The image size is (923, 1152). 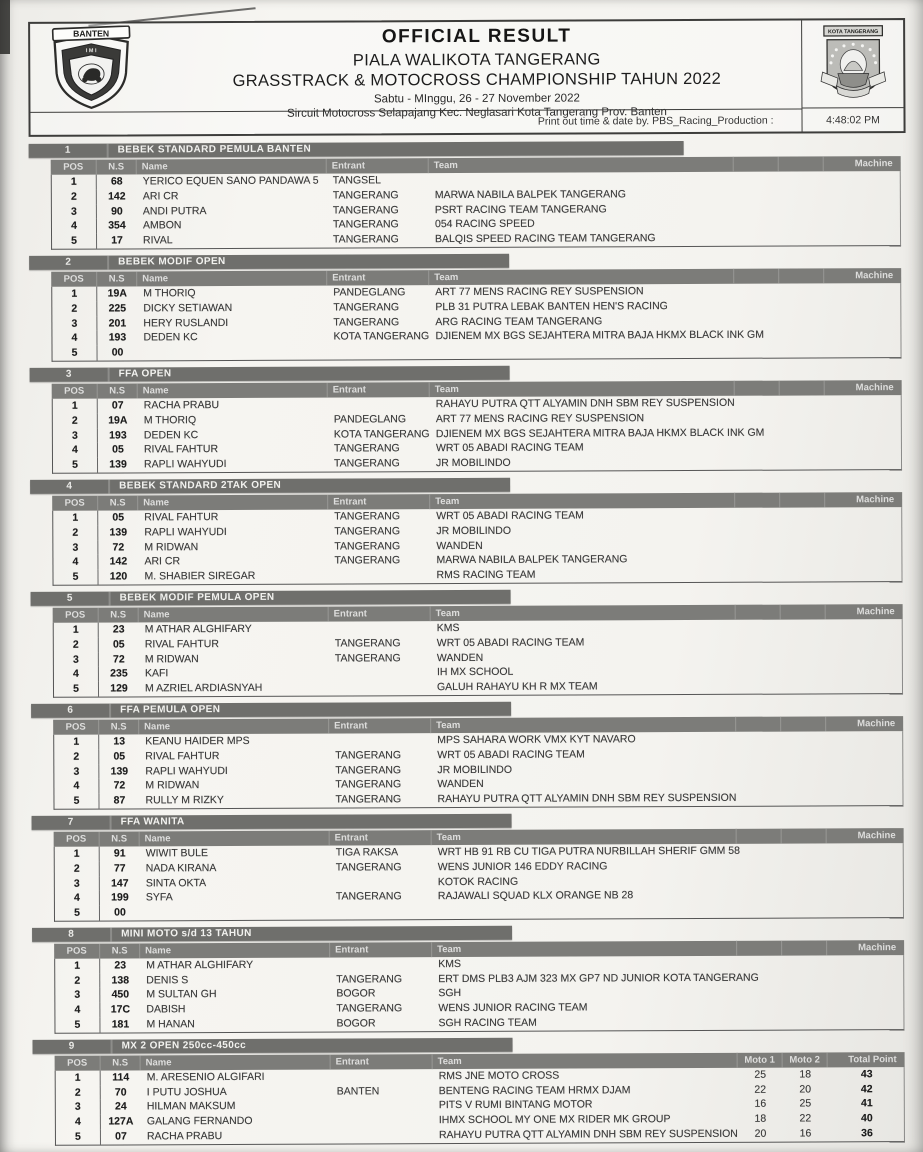 I want to click on team-cell: JR MOBILINDO, so click(x=473, y=463).